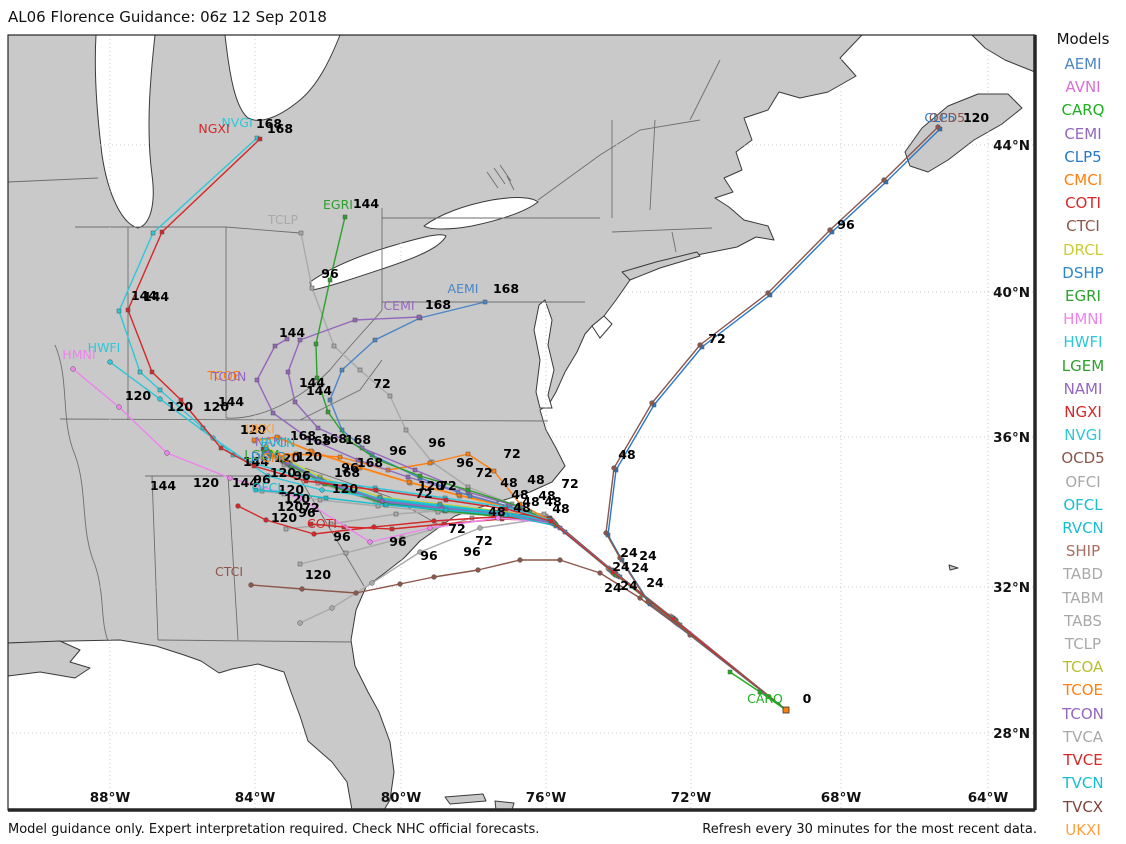 This screenshot has height=844, width=1126. Describe the element at coordinates (841, 798) in the screenshot. I see `lon-tick: 68°W` at that location.